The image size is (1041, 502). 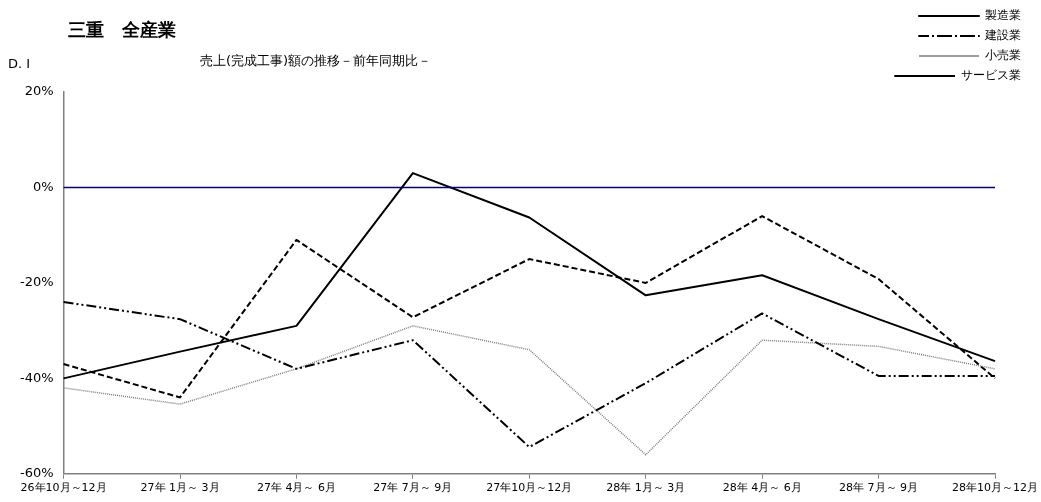 I want to click on y-tick-label: -40%, so click(x=36, y=377).